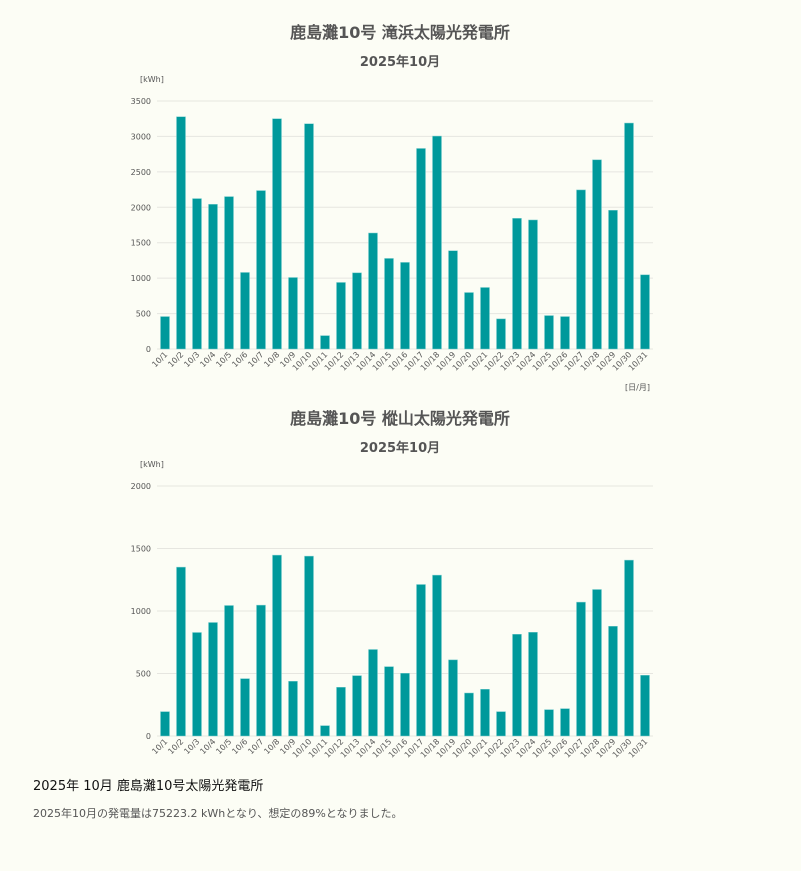 Image resolution: width=801 pixels, height=871 pixels. Describe the element at coordinates (637, 387) in the screenshot. I see `x-axis-unit: [日/月]` at that location.